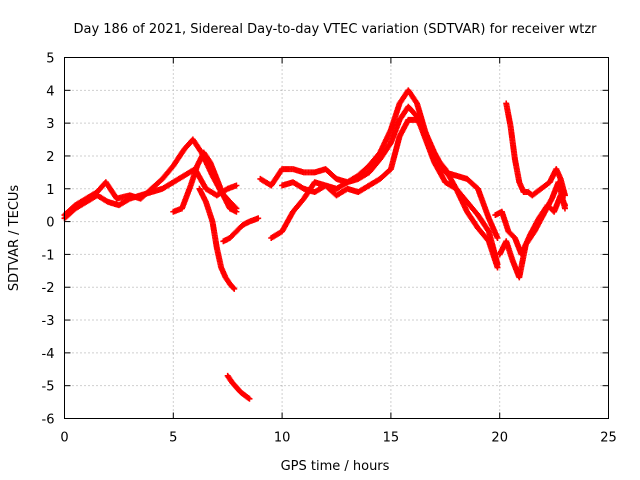 The height and width of the screenshot is (480, 640). I want to click on x-tick-label: 0, so click(64, 438).